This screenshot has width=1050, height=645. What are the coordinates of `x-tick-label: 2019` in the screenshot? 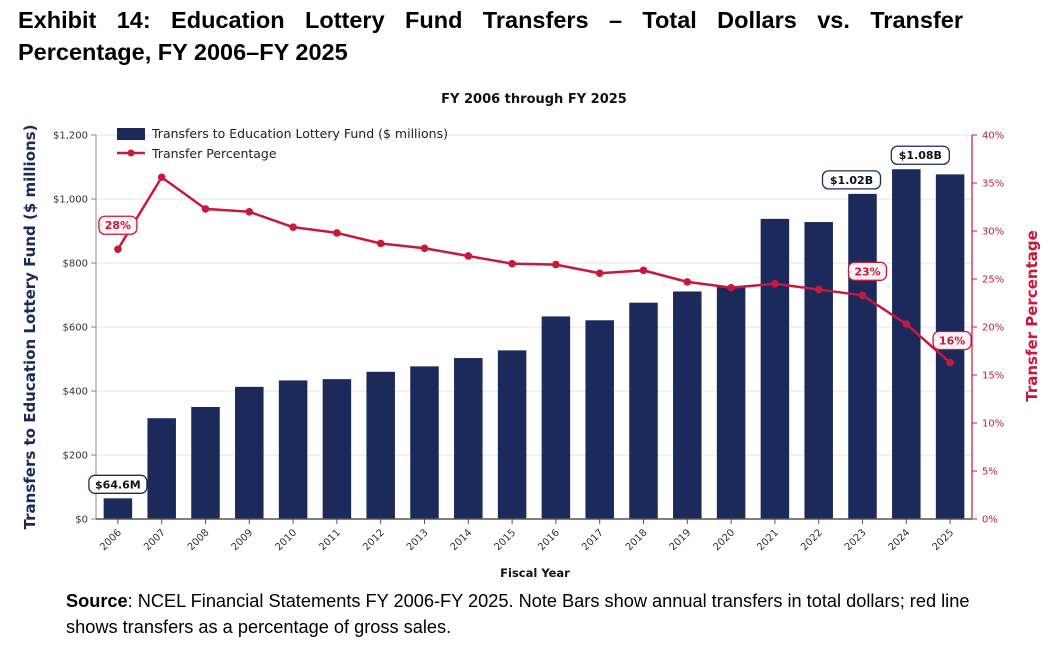 It's located at (681, 540).